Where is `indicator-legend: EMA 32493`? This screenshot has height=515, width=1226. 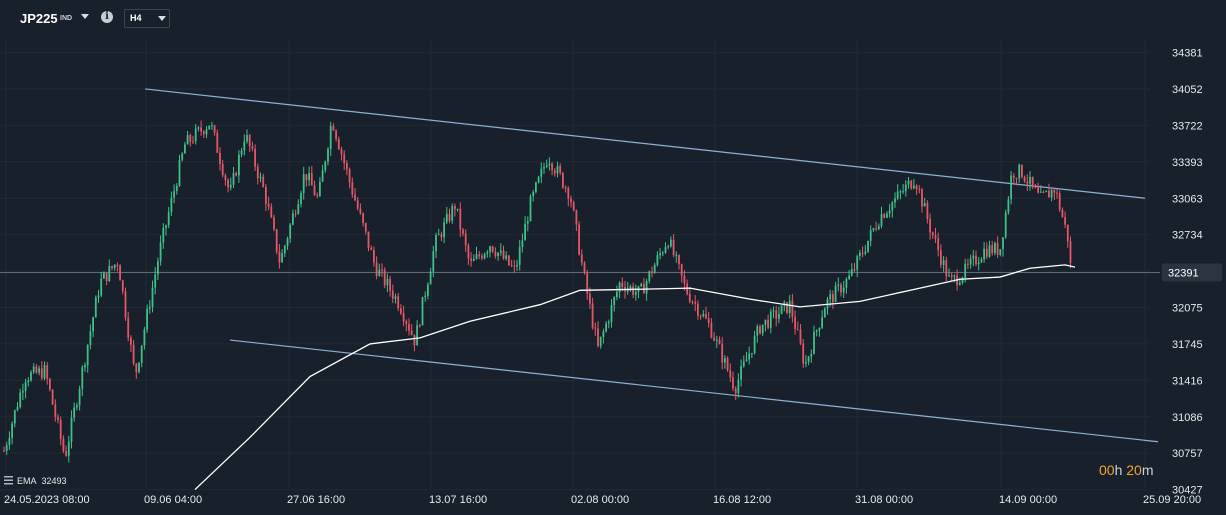 indicator-legend: EMA 32493 is located at coordinates (62, 481).